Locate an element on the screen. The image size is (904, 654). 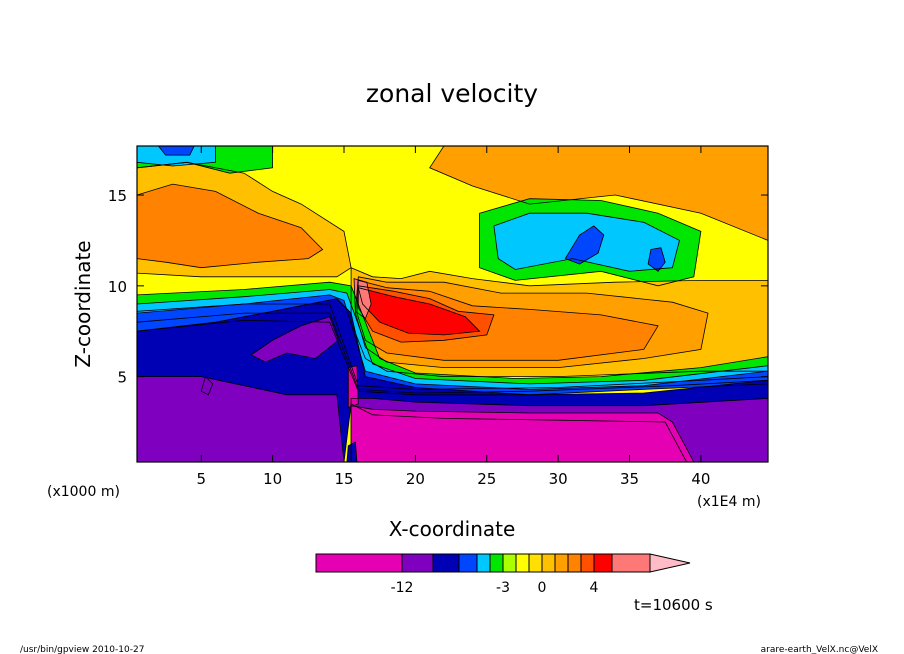
footer-right: arare-earth_VelX.nc@VelX is located at coordinates (819, 649).